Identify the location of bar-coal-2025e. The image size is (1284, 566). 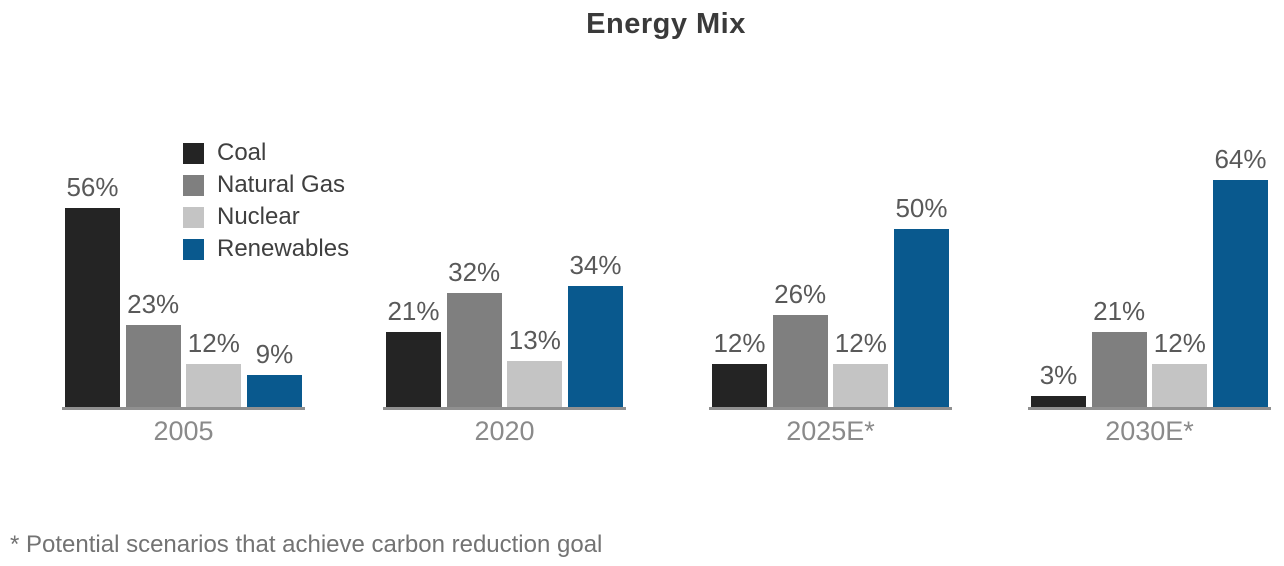
(739, 385).